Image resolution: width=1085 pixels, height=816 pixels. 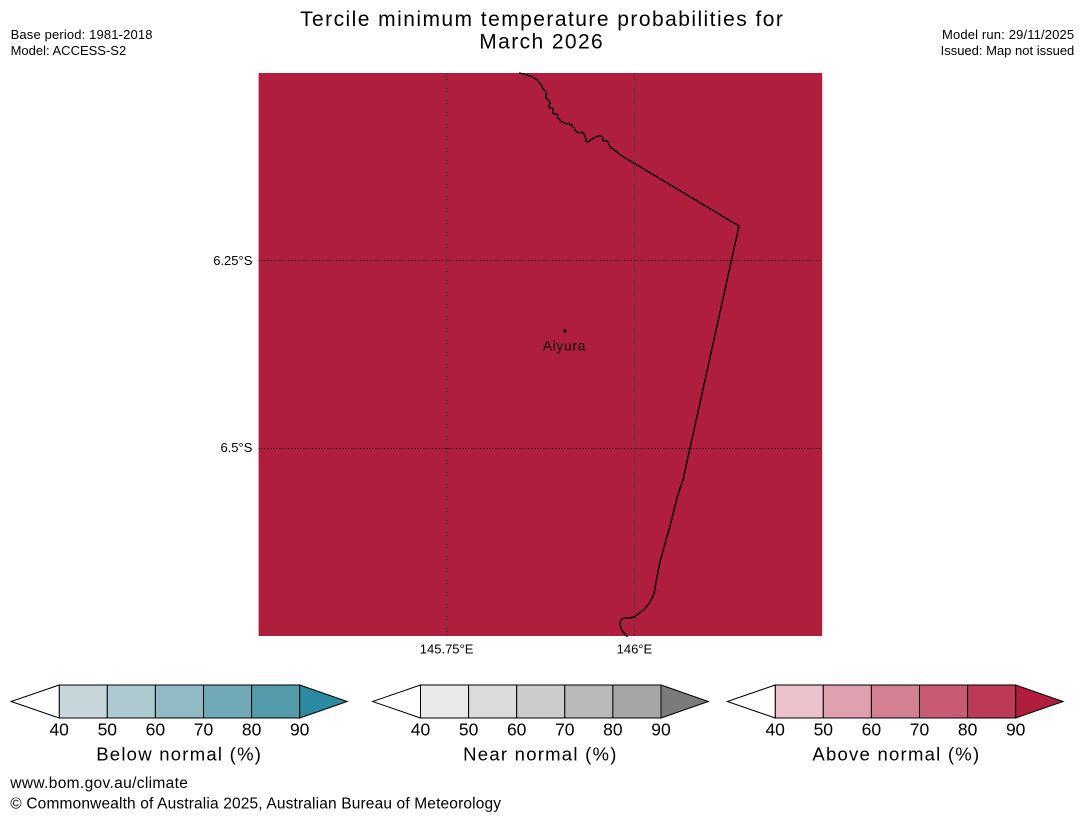 What do you see at coordinates (564, 345) in the screenshot?
I see `svg-text: Aiyura` at bounding box center [564, 345].